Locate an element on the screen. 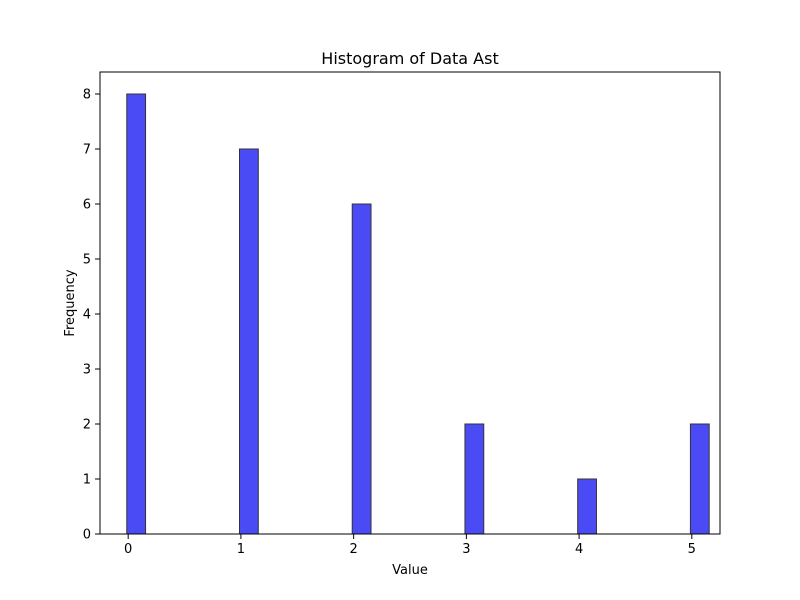 Image resolution: width=800 pixels, height=600 pixels. x-tick-label: 3 is located at coordinates (466, 549).